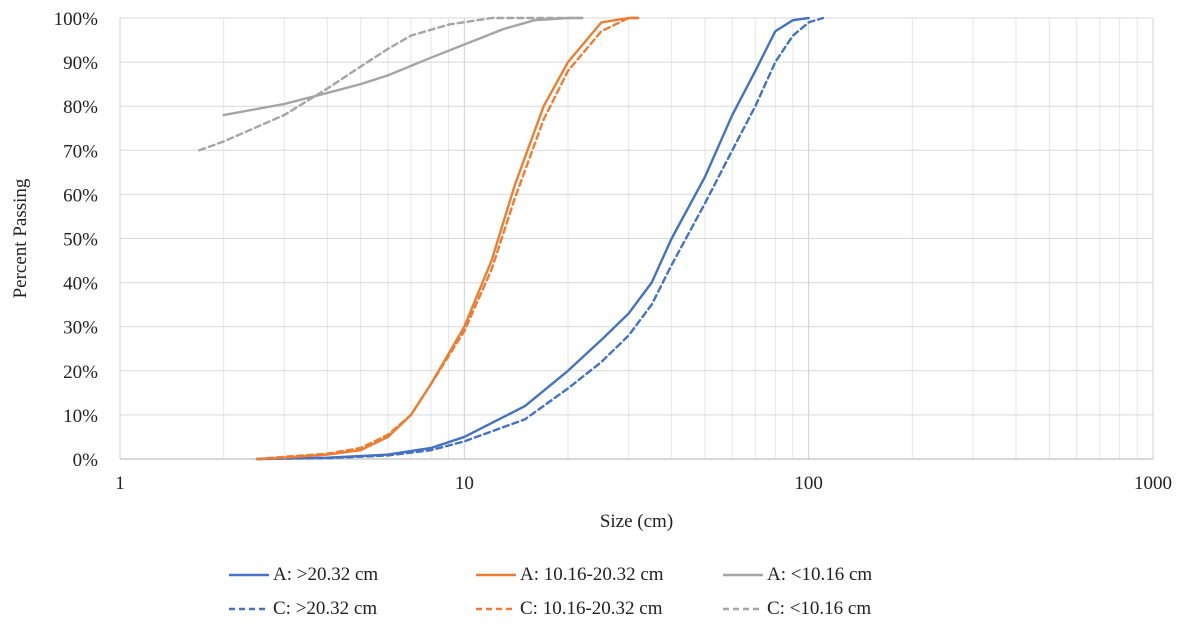 The width and height of the screenshot is (1191, 630). Describe the element at coordinates (464, 483) in the screenshot. I see `x-tick-label: 10` at that location.